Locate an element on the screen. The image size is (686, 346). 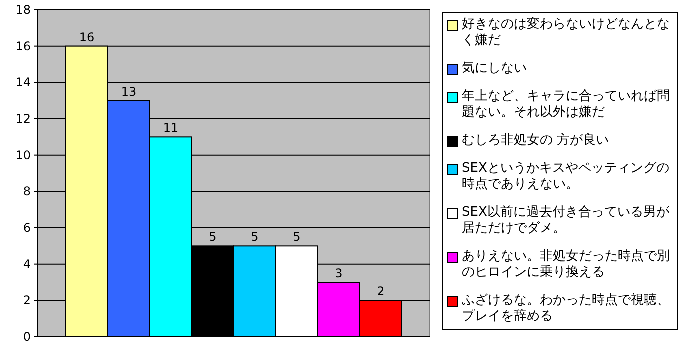
data-label: 13 is located at coordinates (129, 91).